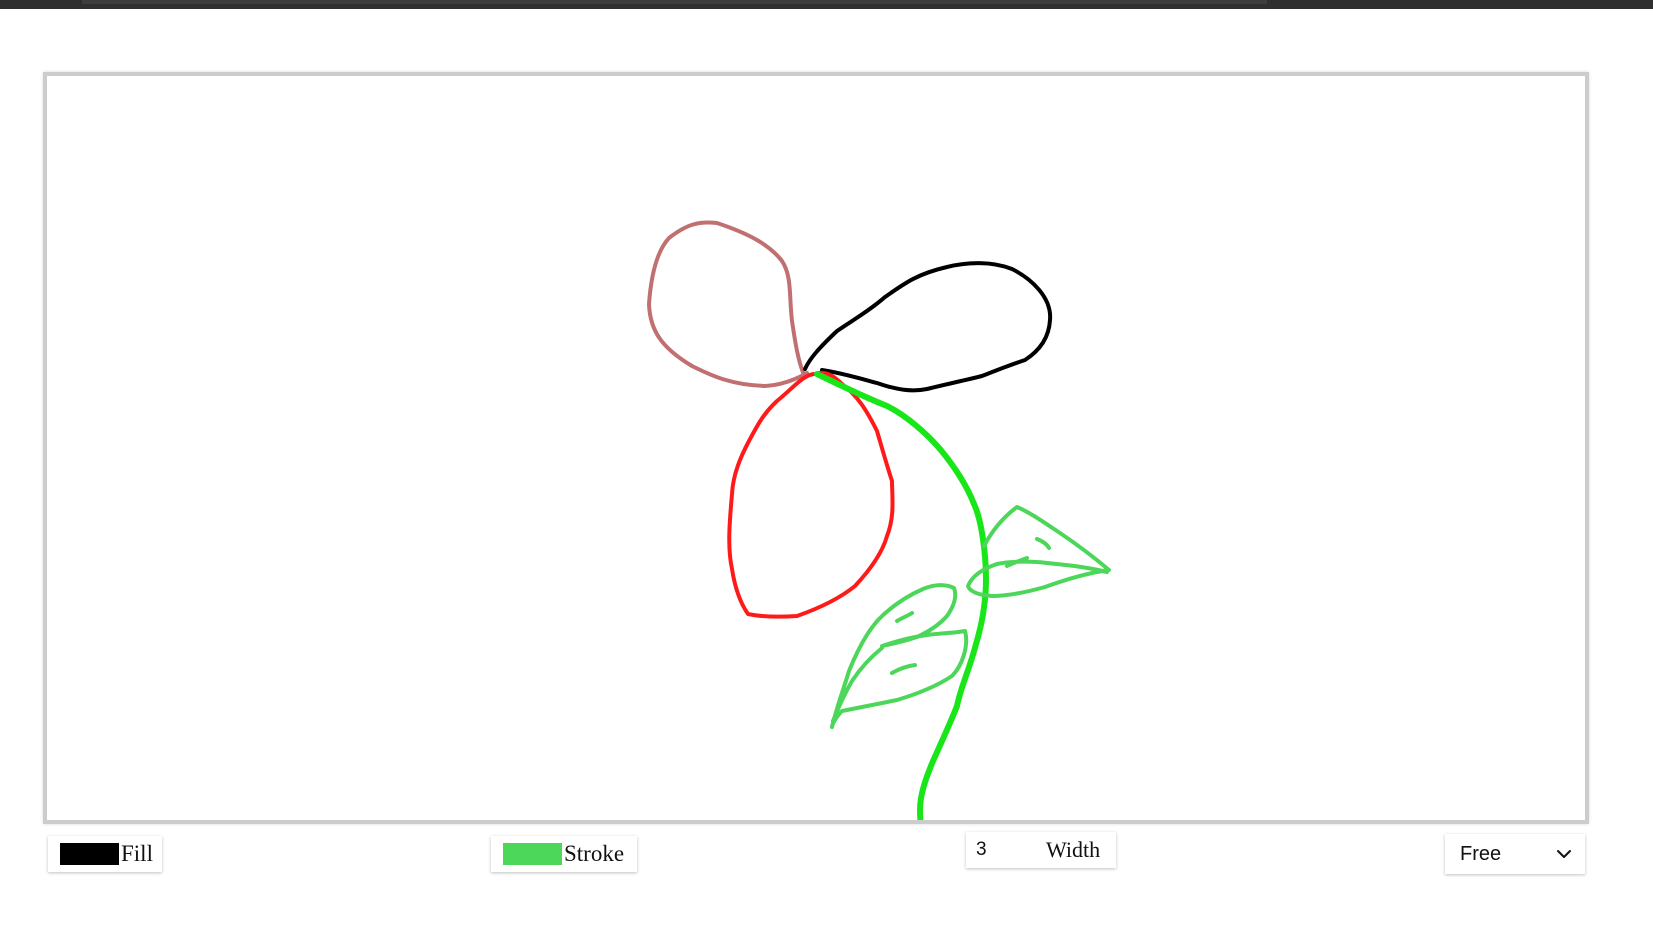  I want to click on width-input: 3, so click(981, 849).